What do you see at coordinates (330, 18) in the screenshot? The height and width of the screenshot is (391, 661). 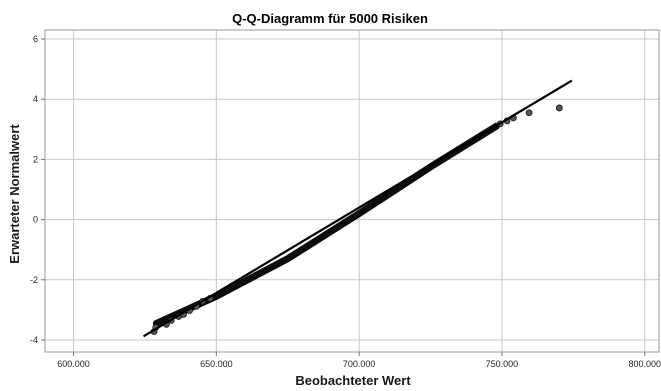 I see `chart-title: Q-Q-Diagramm für 5000 Risiken` at bounding box center [330, 18].